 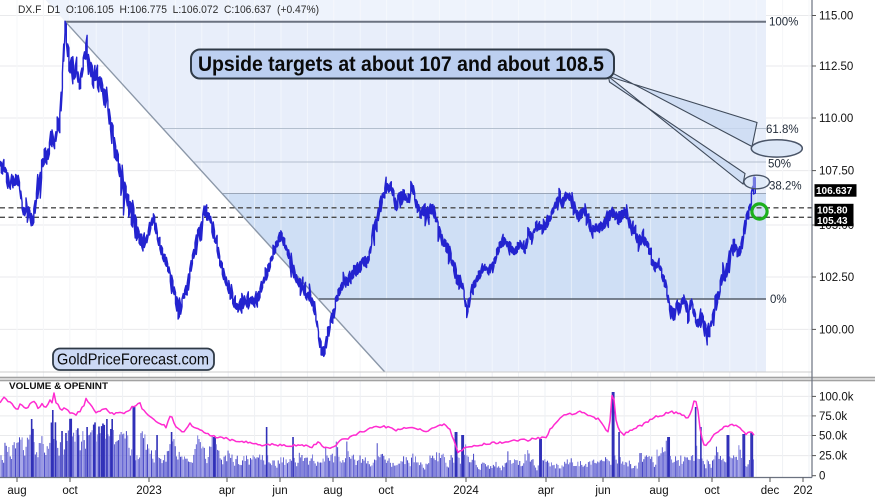 What do you see at coordinates (836, 172) in the screenshot?
I see `svg-text: 107.50` at bounding box center [836, 172].